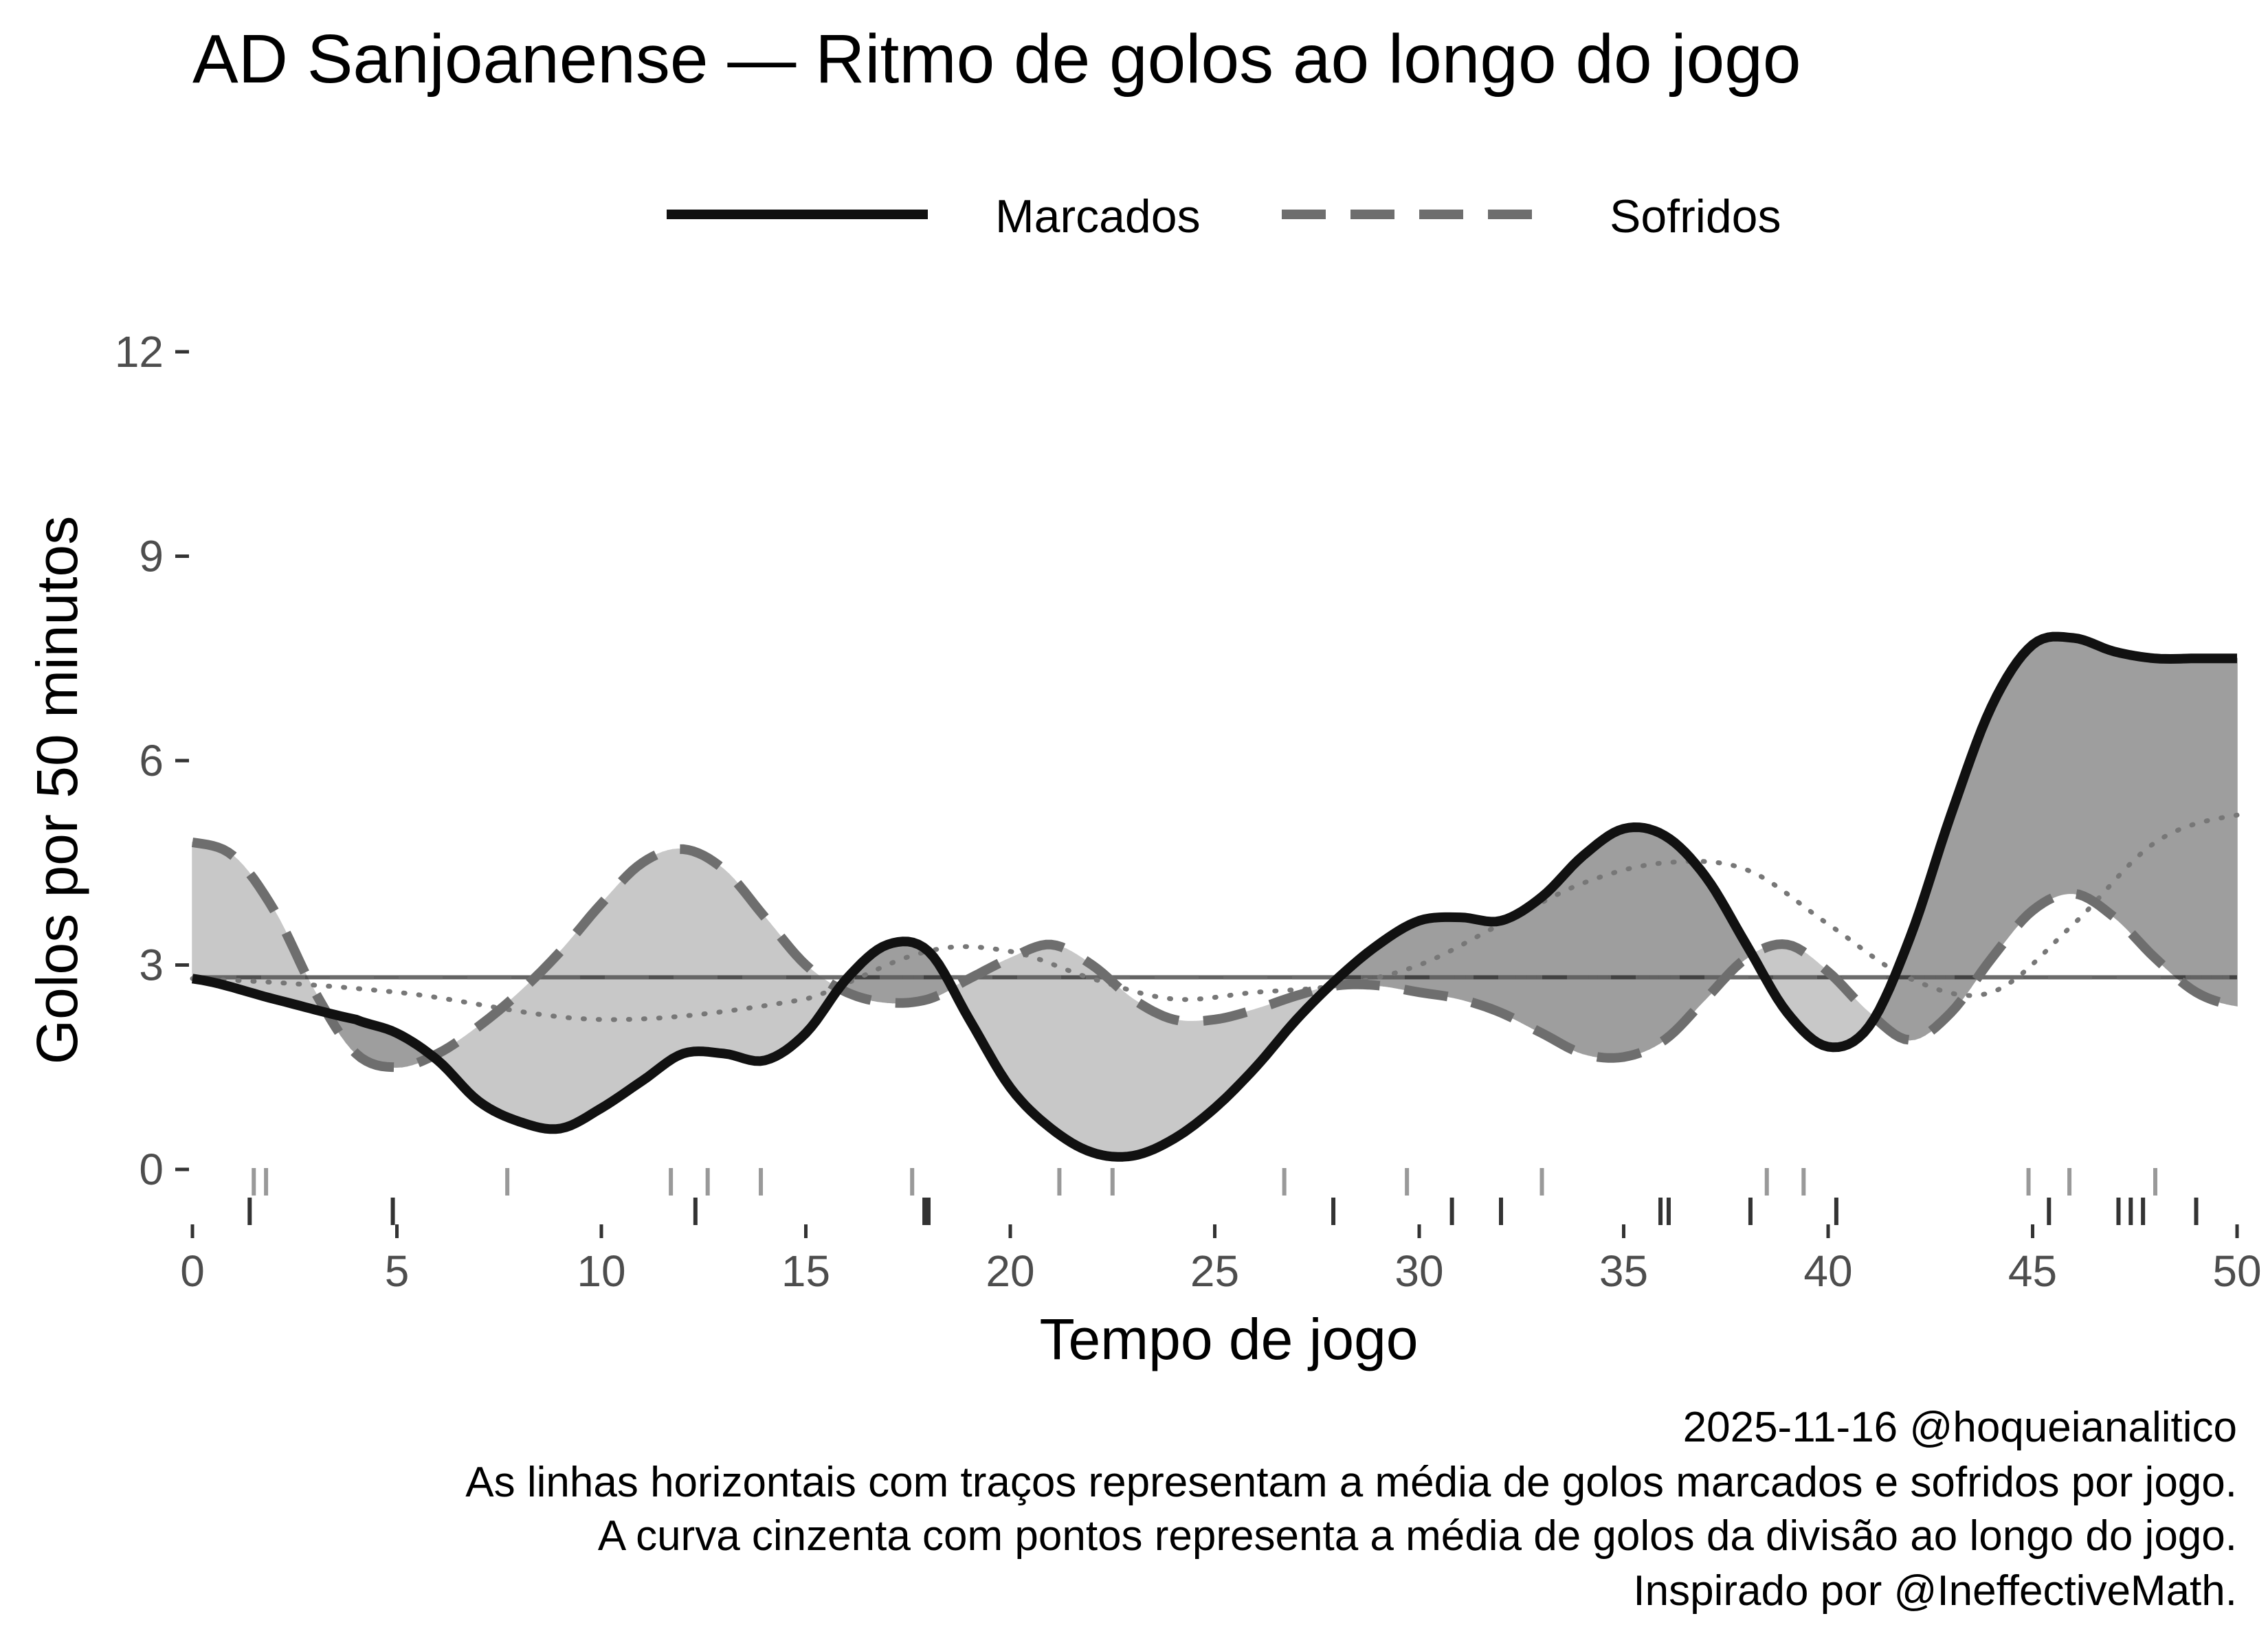 Image resolution: width=2268 pixels, height=1649 pixels. Describe the element at coordinates (139, 352) in the screenshot. I see `y-tick-label: 12` at that location.